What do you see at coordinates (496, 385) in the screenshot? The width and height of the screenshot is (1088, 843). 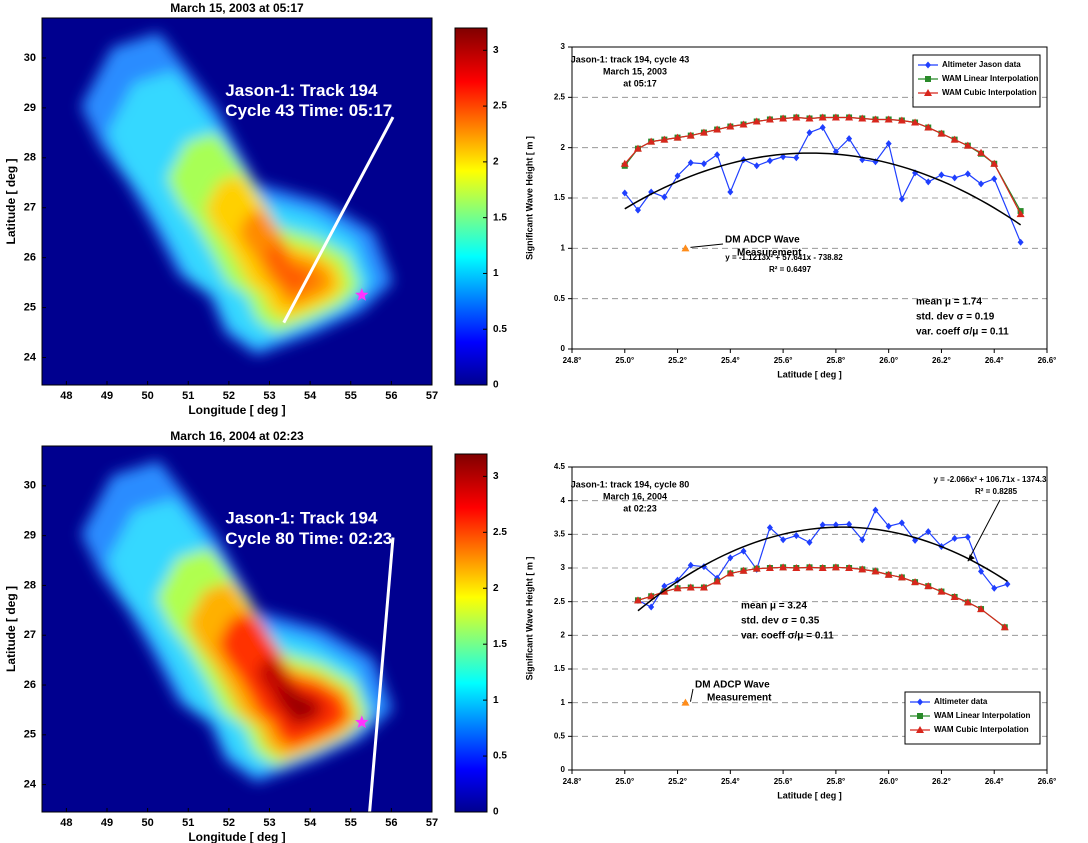 I see `colorbar-tick-label: 0` at bounding box center [496, 385].